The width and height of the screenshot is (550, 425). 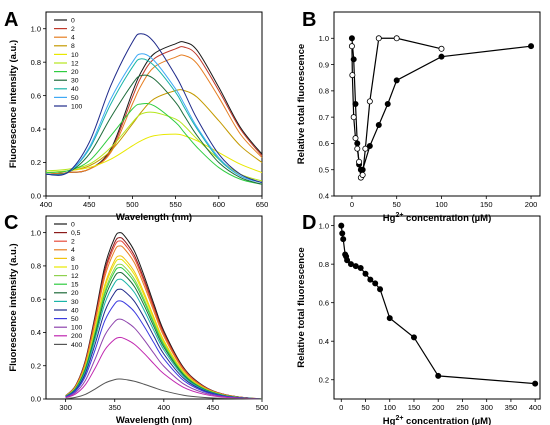 What do you see at coordinates (75, 302) in the screenshot?
I see `legend-entry: 30` at bounding box center [75, 302].